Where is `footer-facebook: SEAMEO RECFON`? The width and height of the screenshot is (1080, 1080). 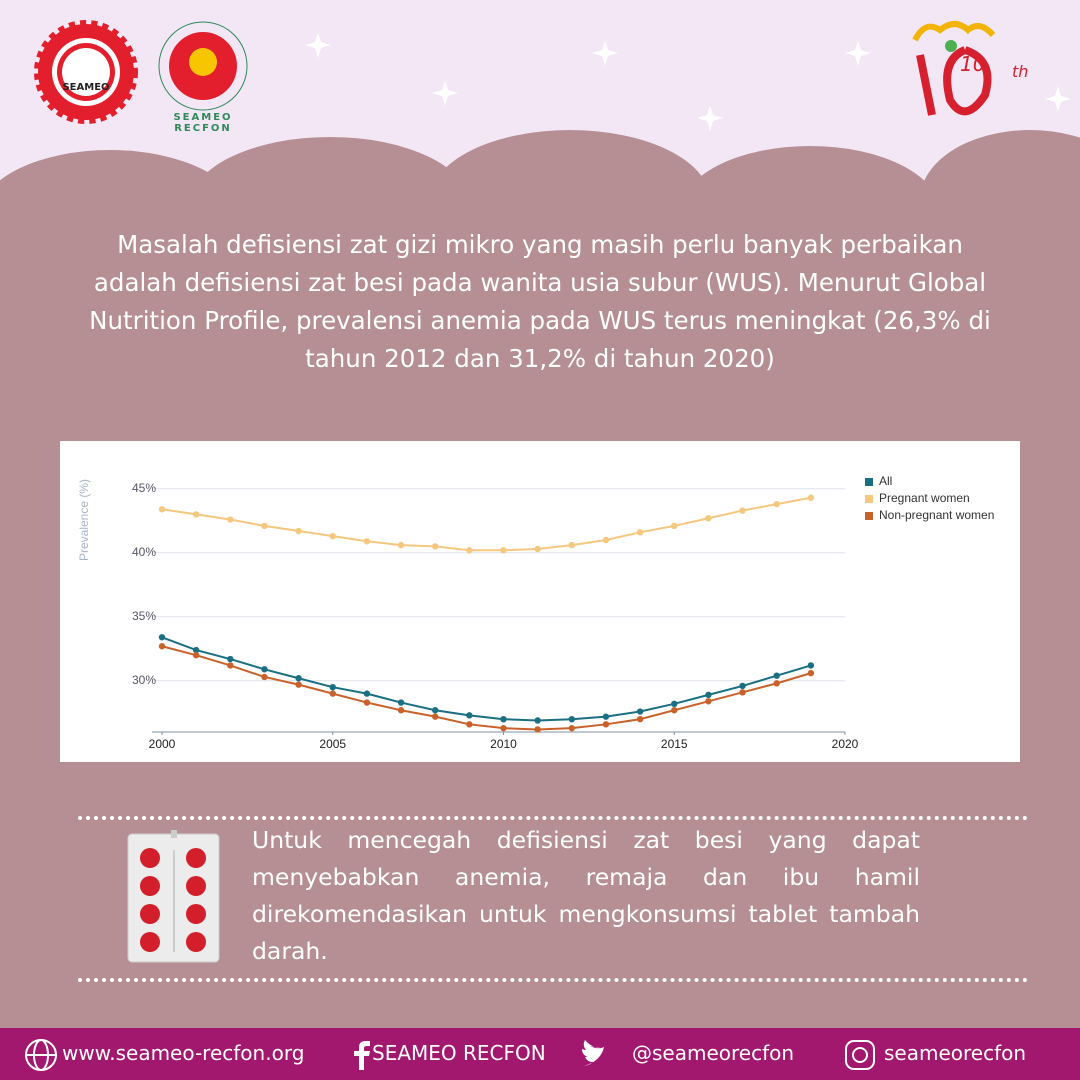
footer-facebook: SEAMEO RECFON is located at coordinates (459, 1053).